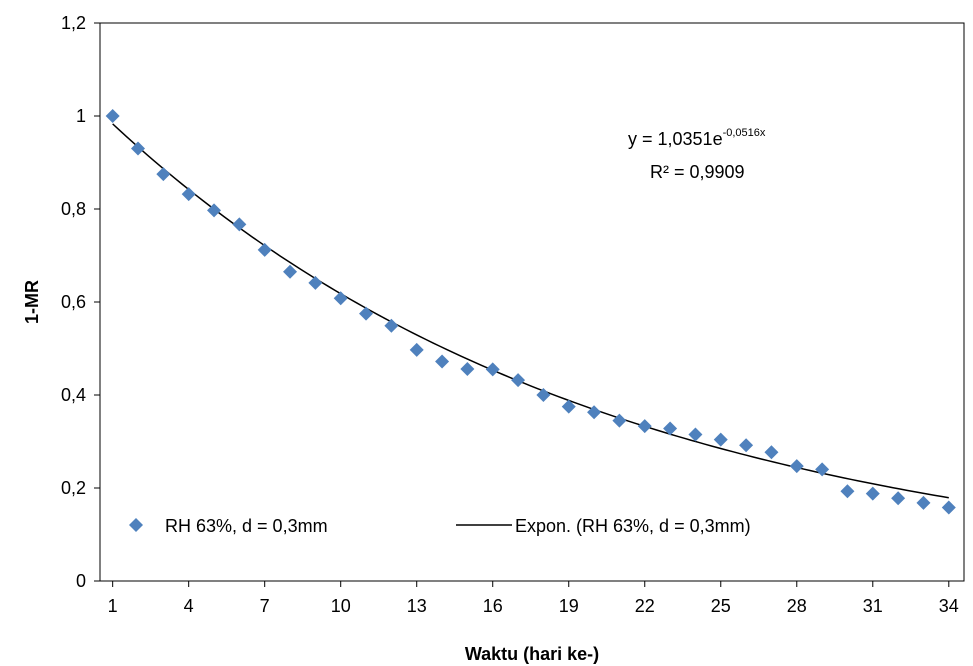 This screenshot has height=666, width=973. Describe the element at coordinates (949, 606) in the screenshot. I see `x-tick-label: 34` at that location.